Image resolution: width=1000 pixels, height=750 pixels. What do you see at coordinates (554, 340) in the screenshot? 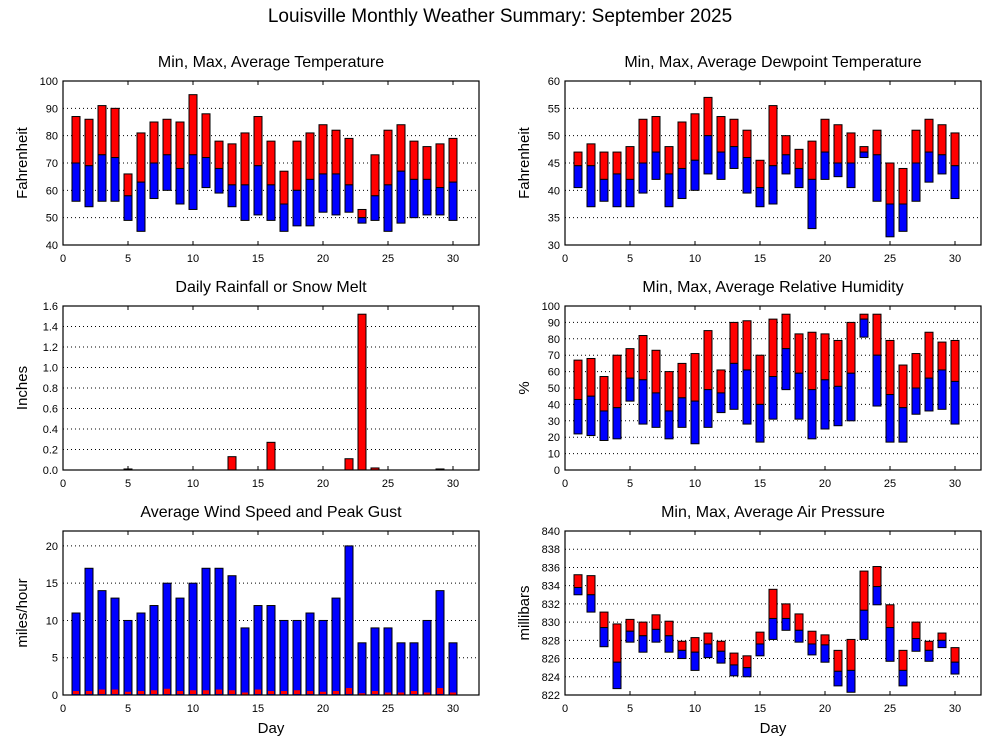
I see `y-tick-label: 80` at bounding box center [554, 340].